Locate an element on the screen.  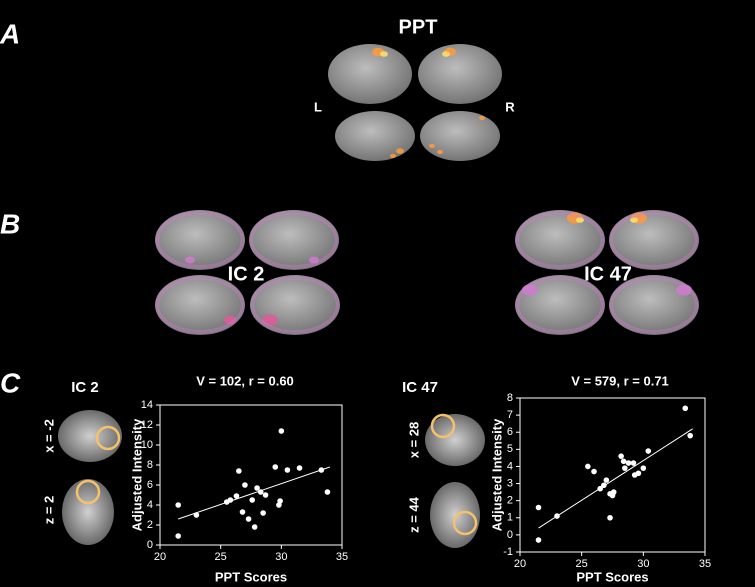
panel-label: B is located at coordinates (10, 223).